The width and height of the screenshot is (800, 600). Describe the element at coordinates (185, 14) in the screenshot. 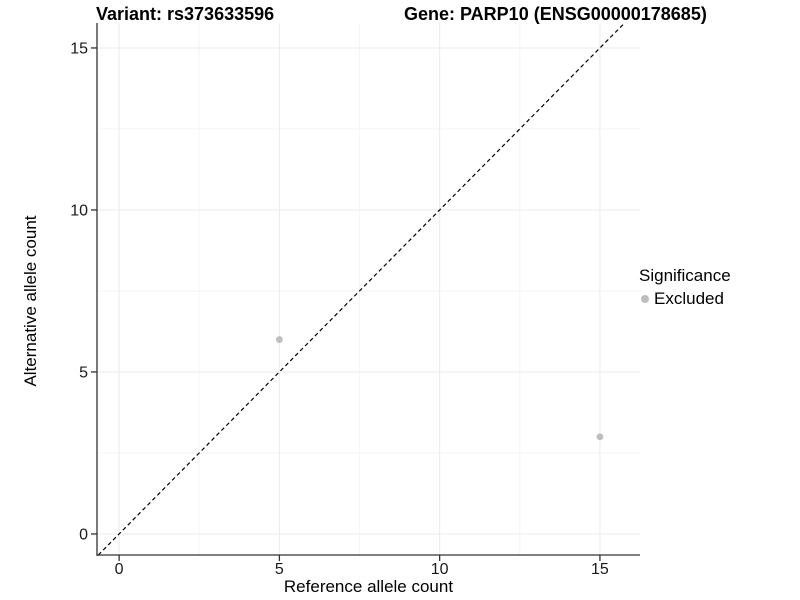

I see `plot-title-variant: Variant: rs373633596` at that location.